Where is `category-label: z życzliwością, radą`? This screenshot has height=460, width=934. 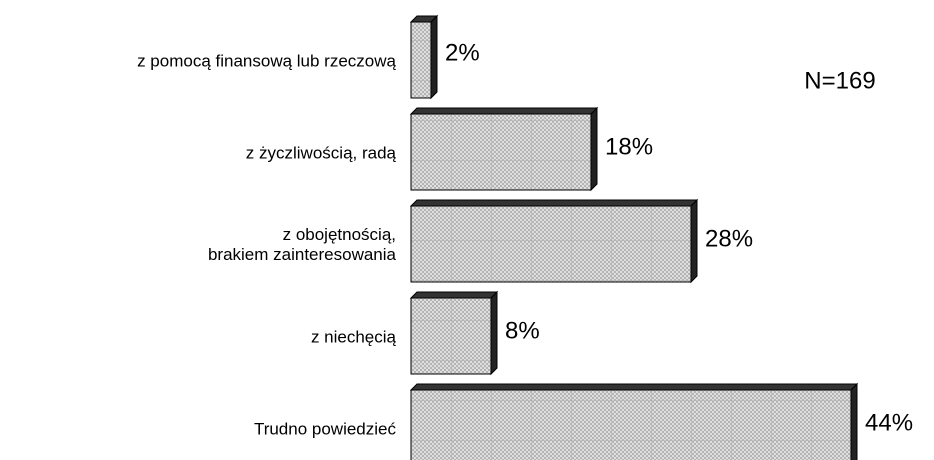 category-label: z życzliwością, radą is located at coordinates (321, 152).